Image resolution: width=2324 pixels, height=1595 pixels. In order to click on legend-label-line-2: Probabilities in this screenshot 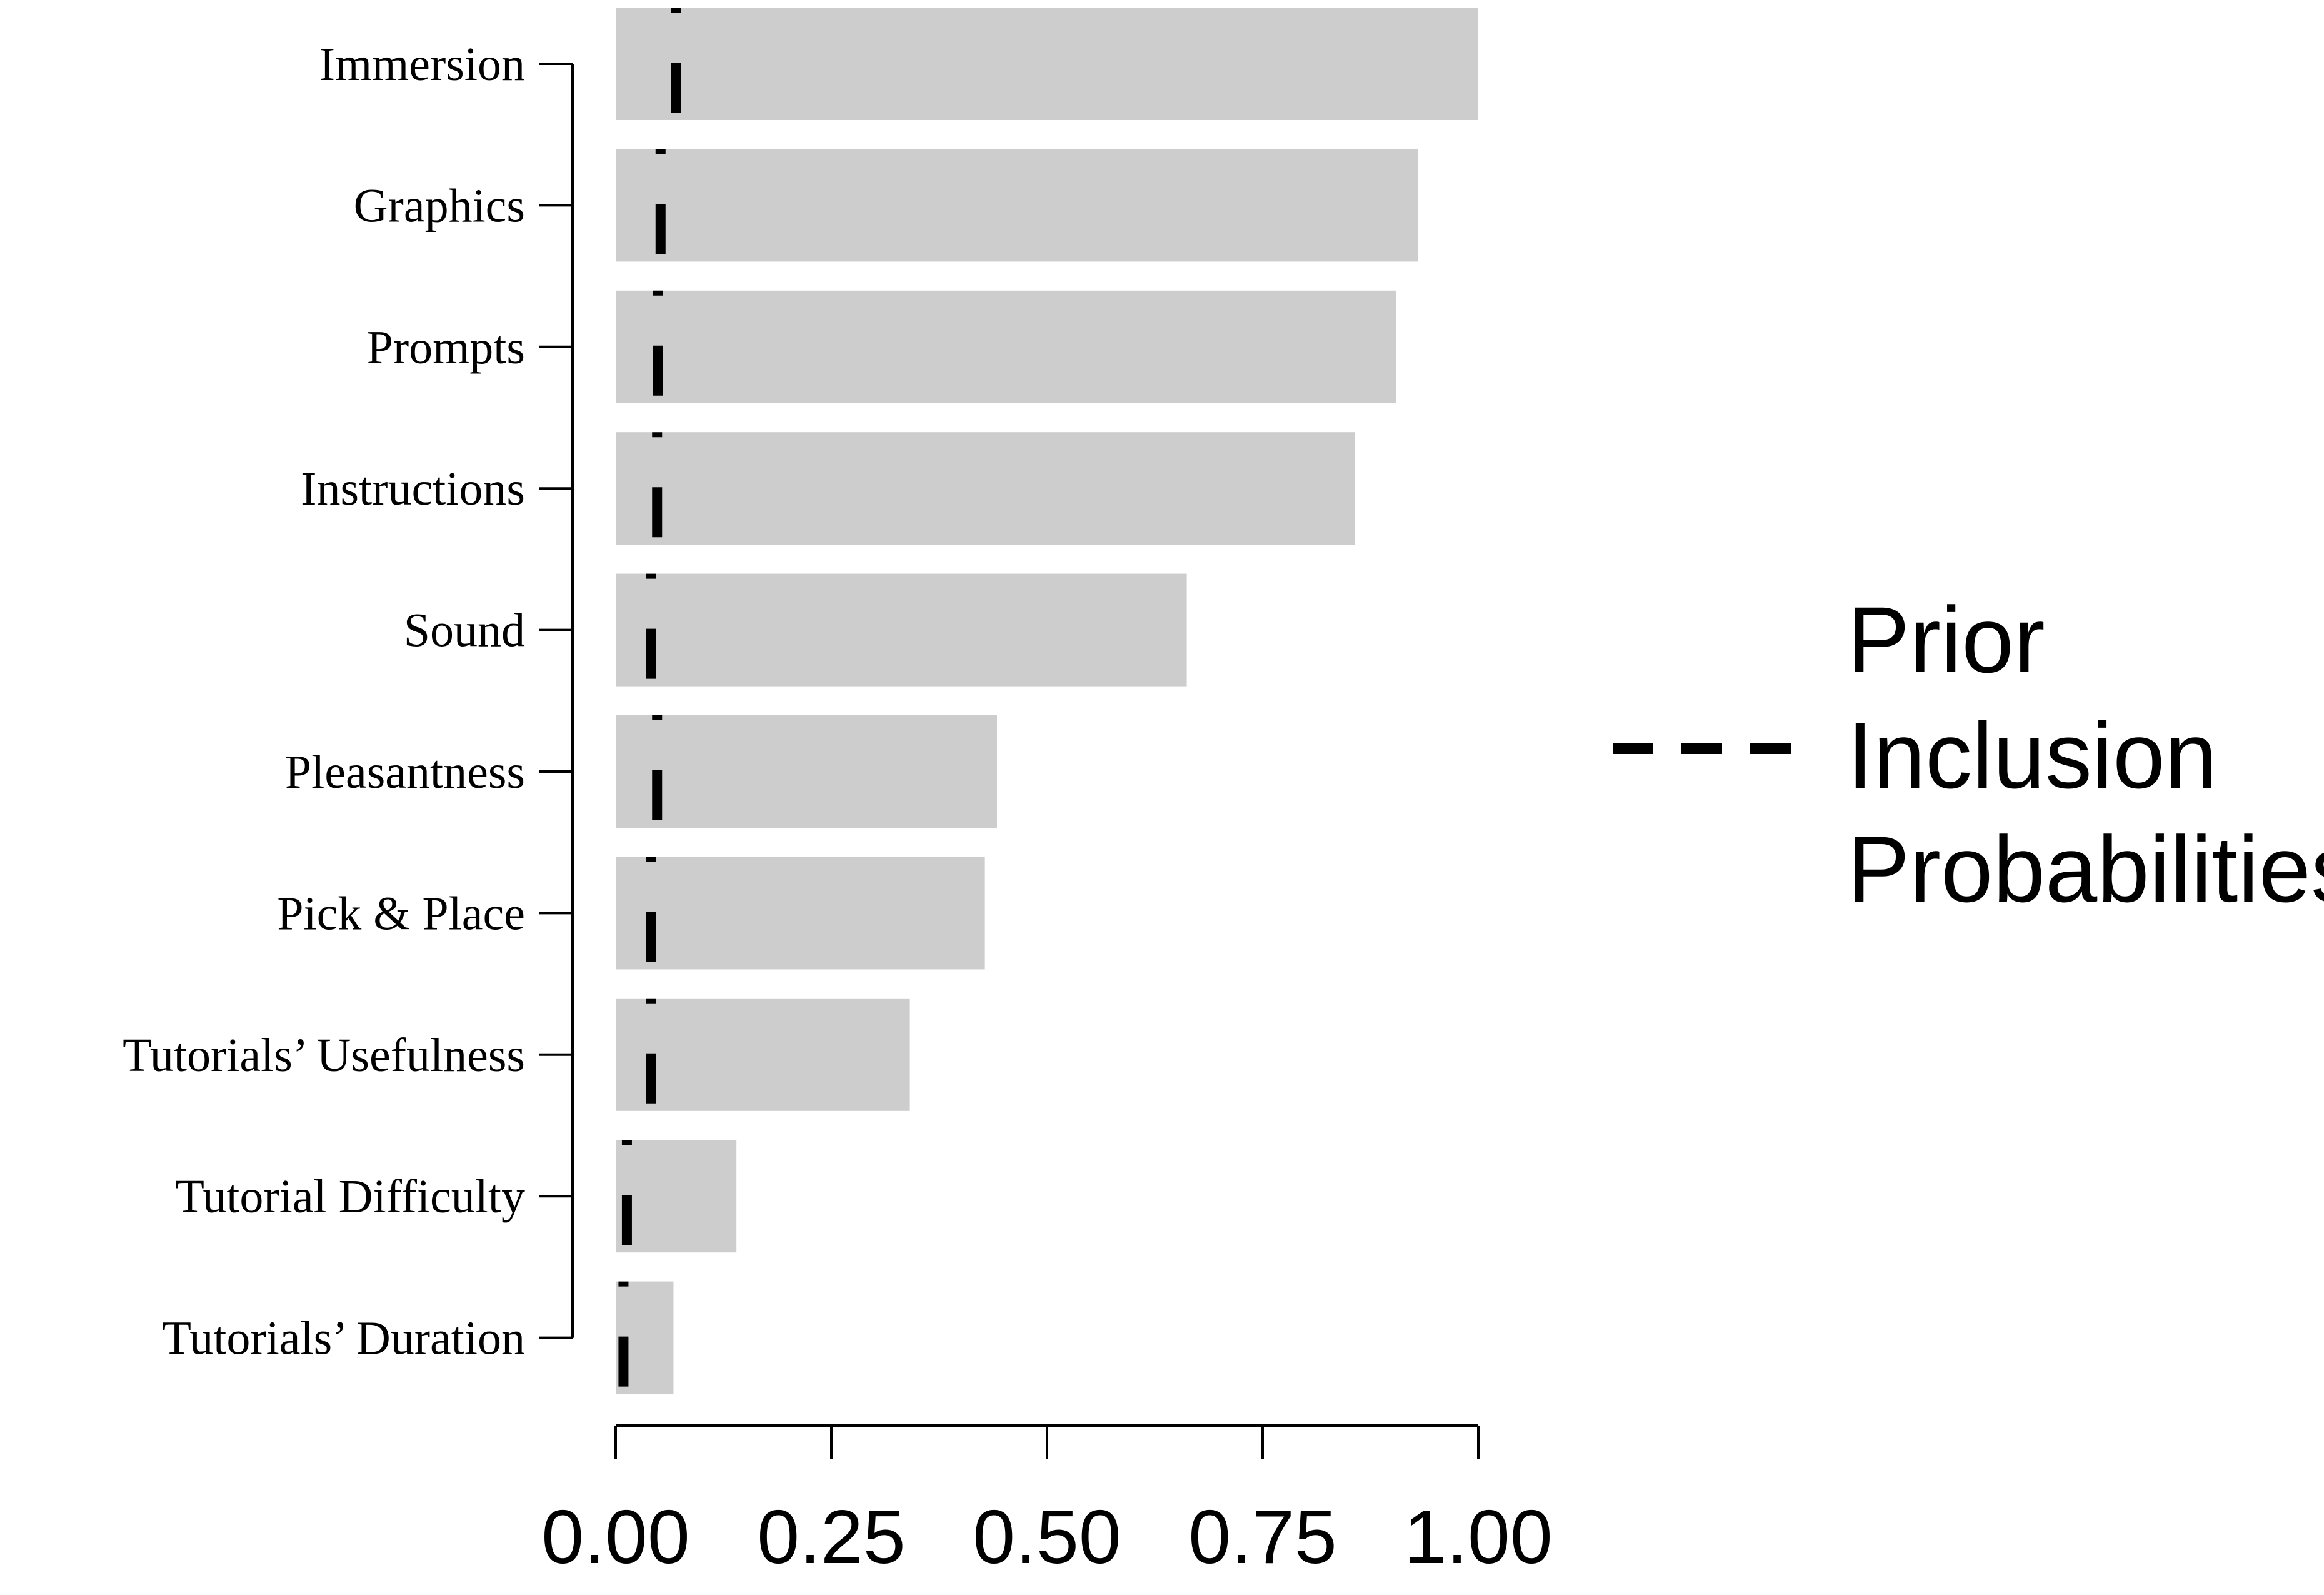, I will do `click(2085, 869)`.